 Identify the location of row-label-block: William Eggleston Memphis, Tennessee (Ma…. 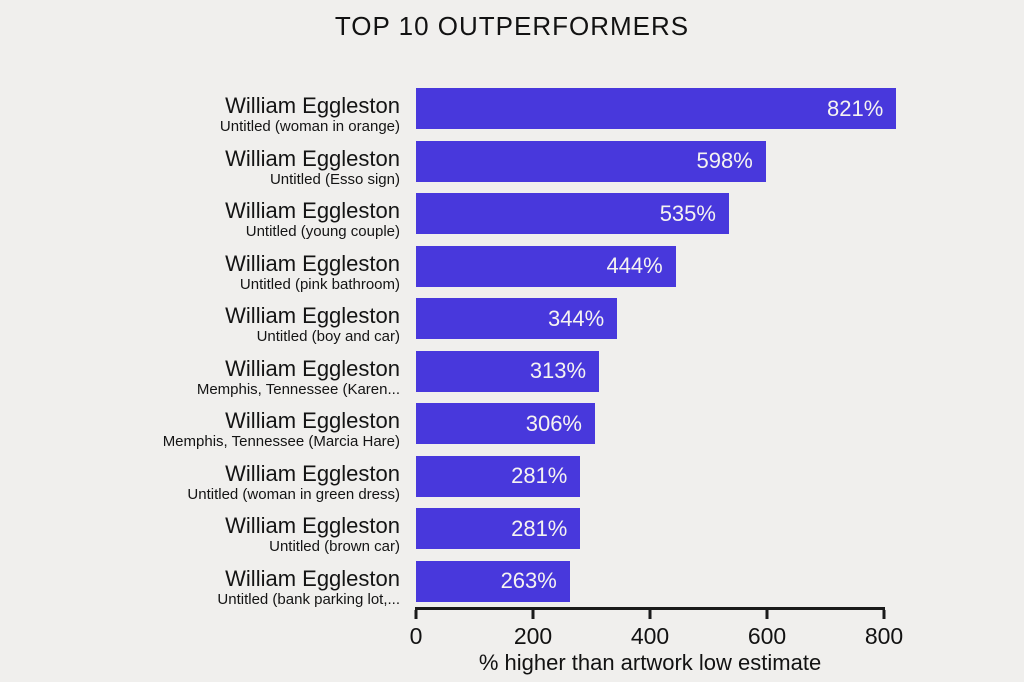
(200, 429).